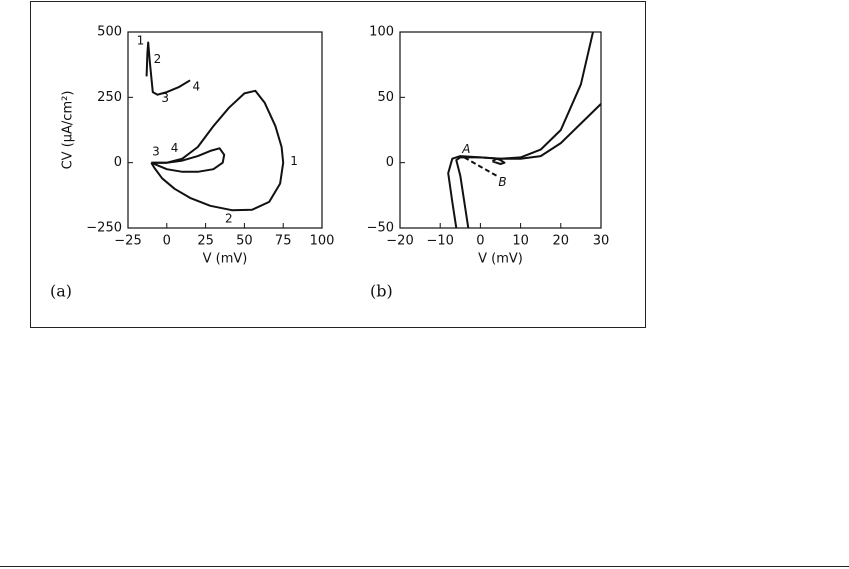 Image resolution: width=849 pixels, height=569 pixels. I want to click on y-tick-label: 50, so click(385, 97).